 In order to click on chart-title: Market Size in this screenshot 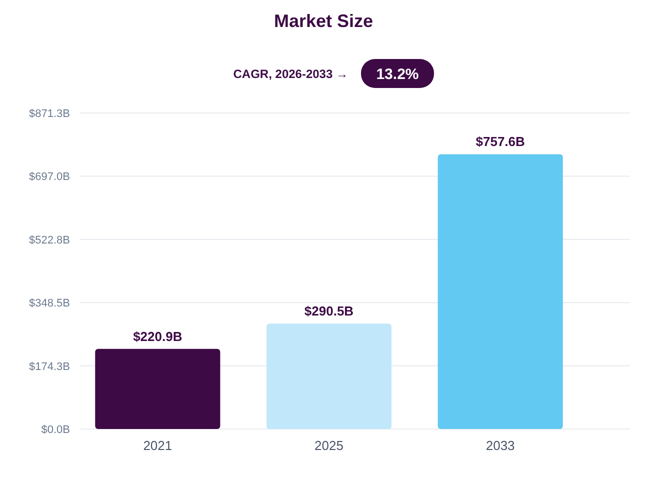, I will do `click(324, 21)`.